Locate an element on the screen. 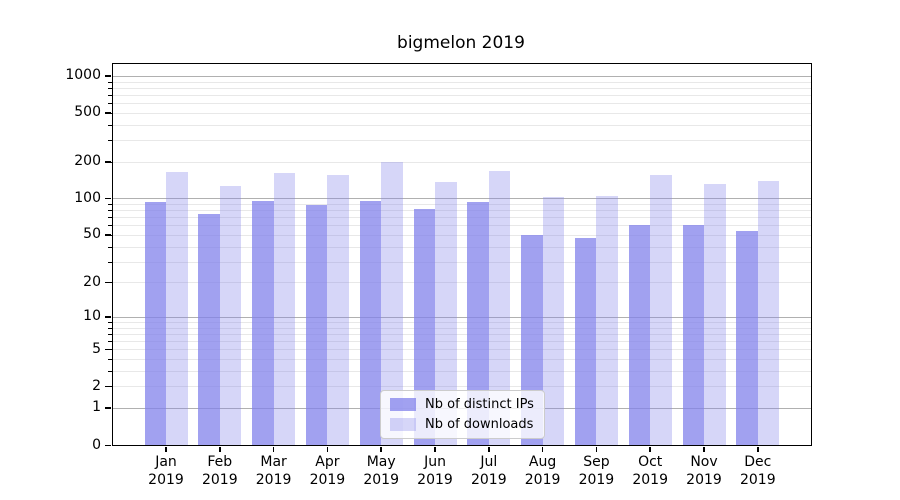  bar-downloads-may is located at coordinates (392, 303).